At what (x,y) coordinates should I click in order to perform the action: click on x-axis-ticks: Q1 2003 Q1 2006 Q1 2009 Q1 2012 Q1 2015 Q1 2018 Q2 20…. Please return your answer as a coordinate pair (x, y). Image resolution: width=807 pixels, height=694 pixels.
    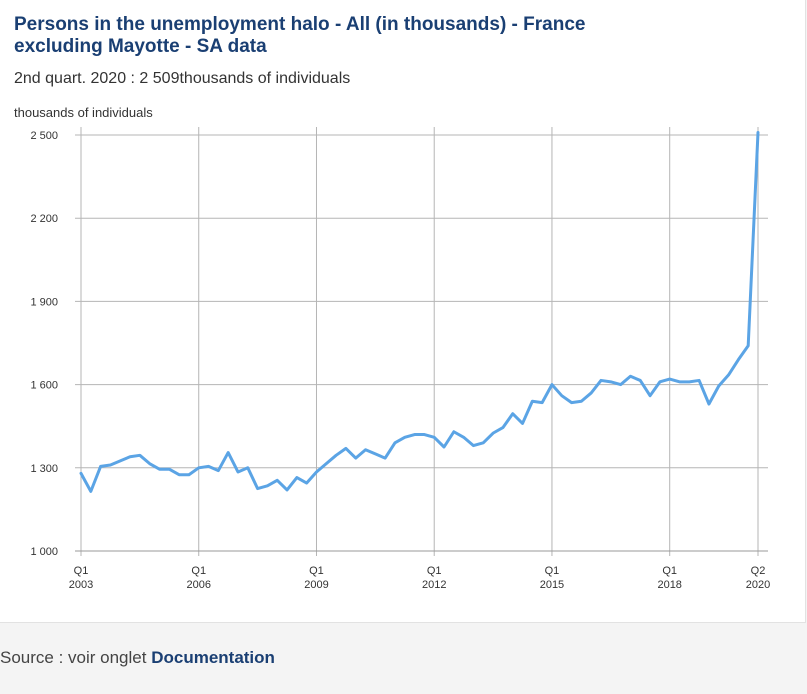
    Looking at the image, I should click on (419, 578).